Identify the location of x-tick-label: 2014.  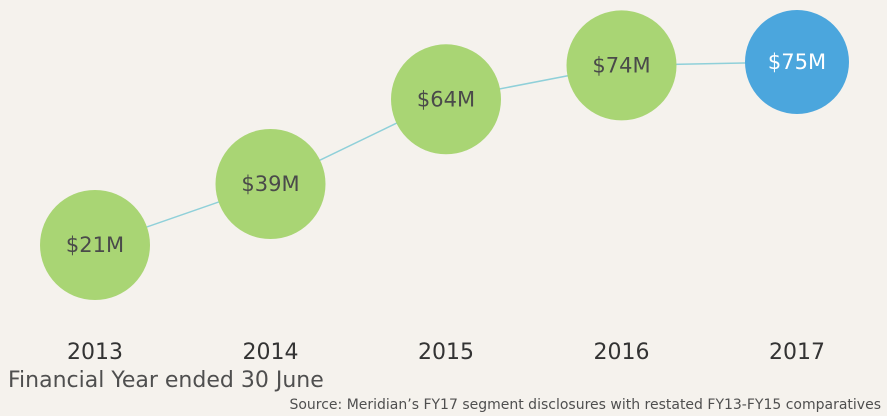
(271, 352).